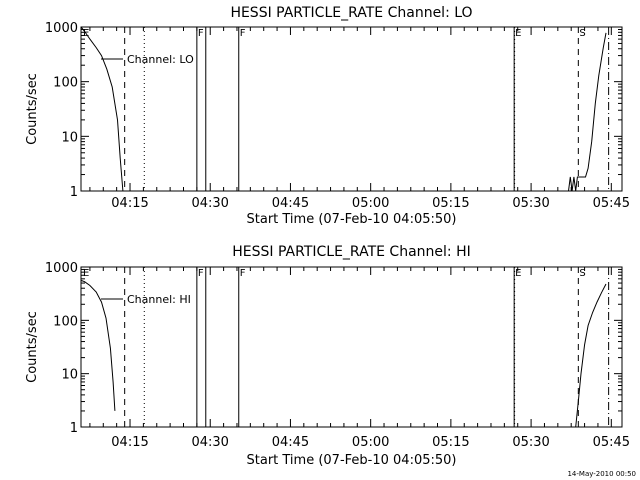 The image size is (640, 480). Describe the element at coordinates (160, 59) in the screenshot. I see `legend-label: Channel: LO` at that location.